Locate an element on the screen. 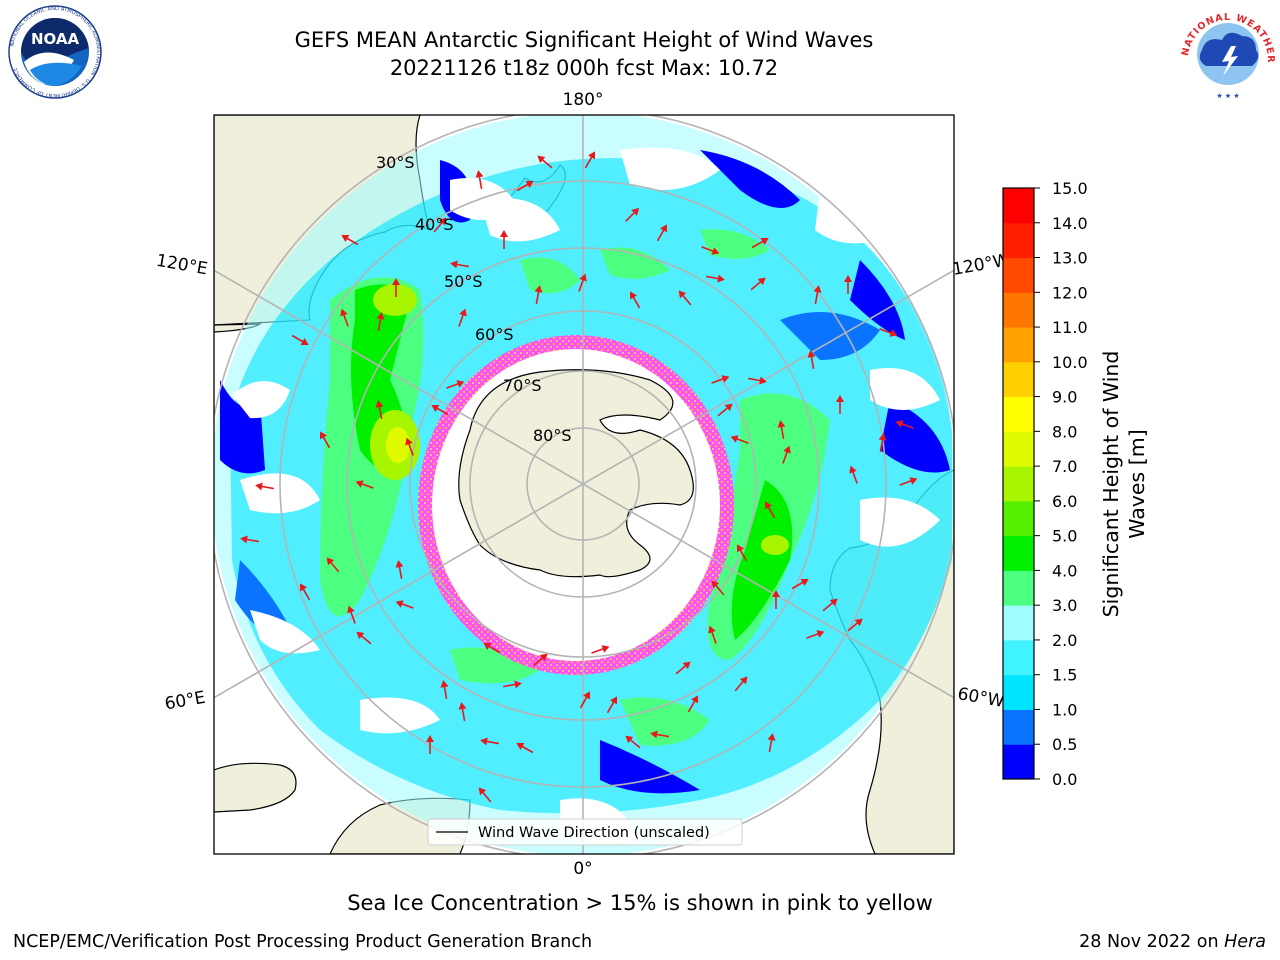 The width and height of the screenshot is (1280, 960). footer-date: 28 Nov 2022 on Hera is located at coordinates (1172, 942).